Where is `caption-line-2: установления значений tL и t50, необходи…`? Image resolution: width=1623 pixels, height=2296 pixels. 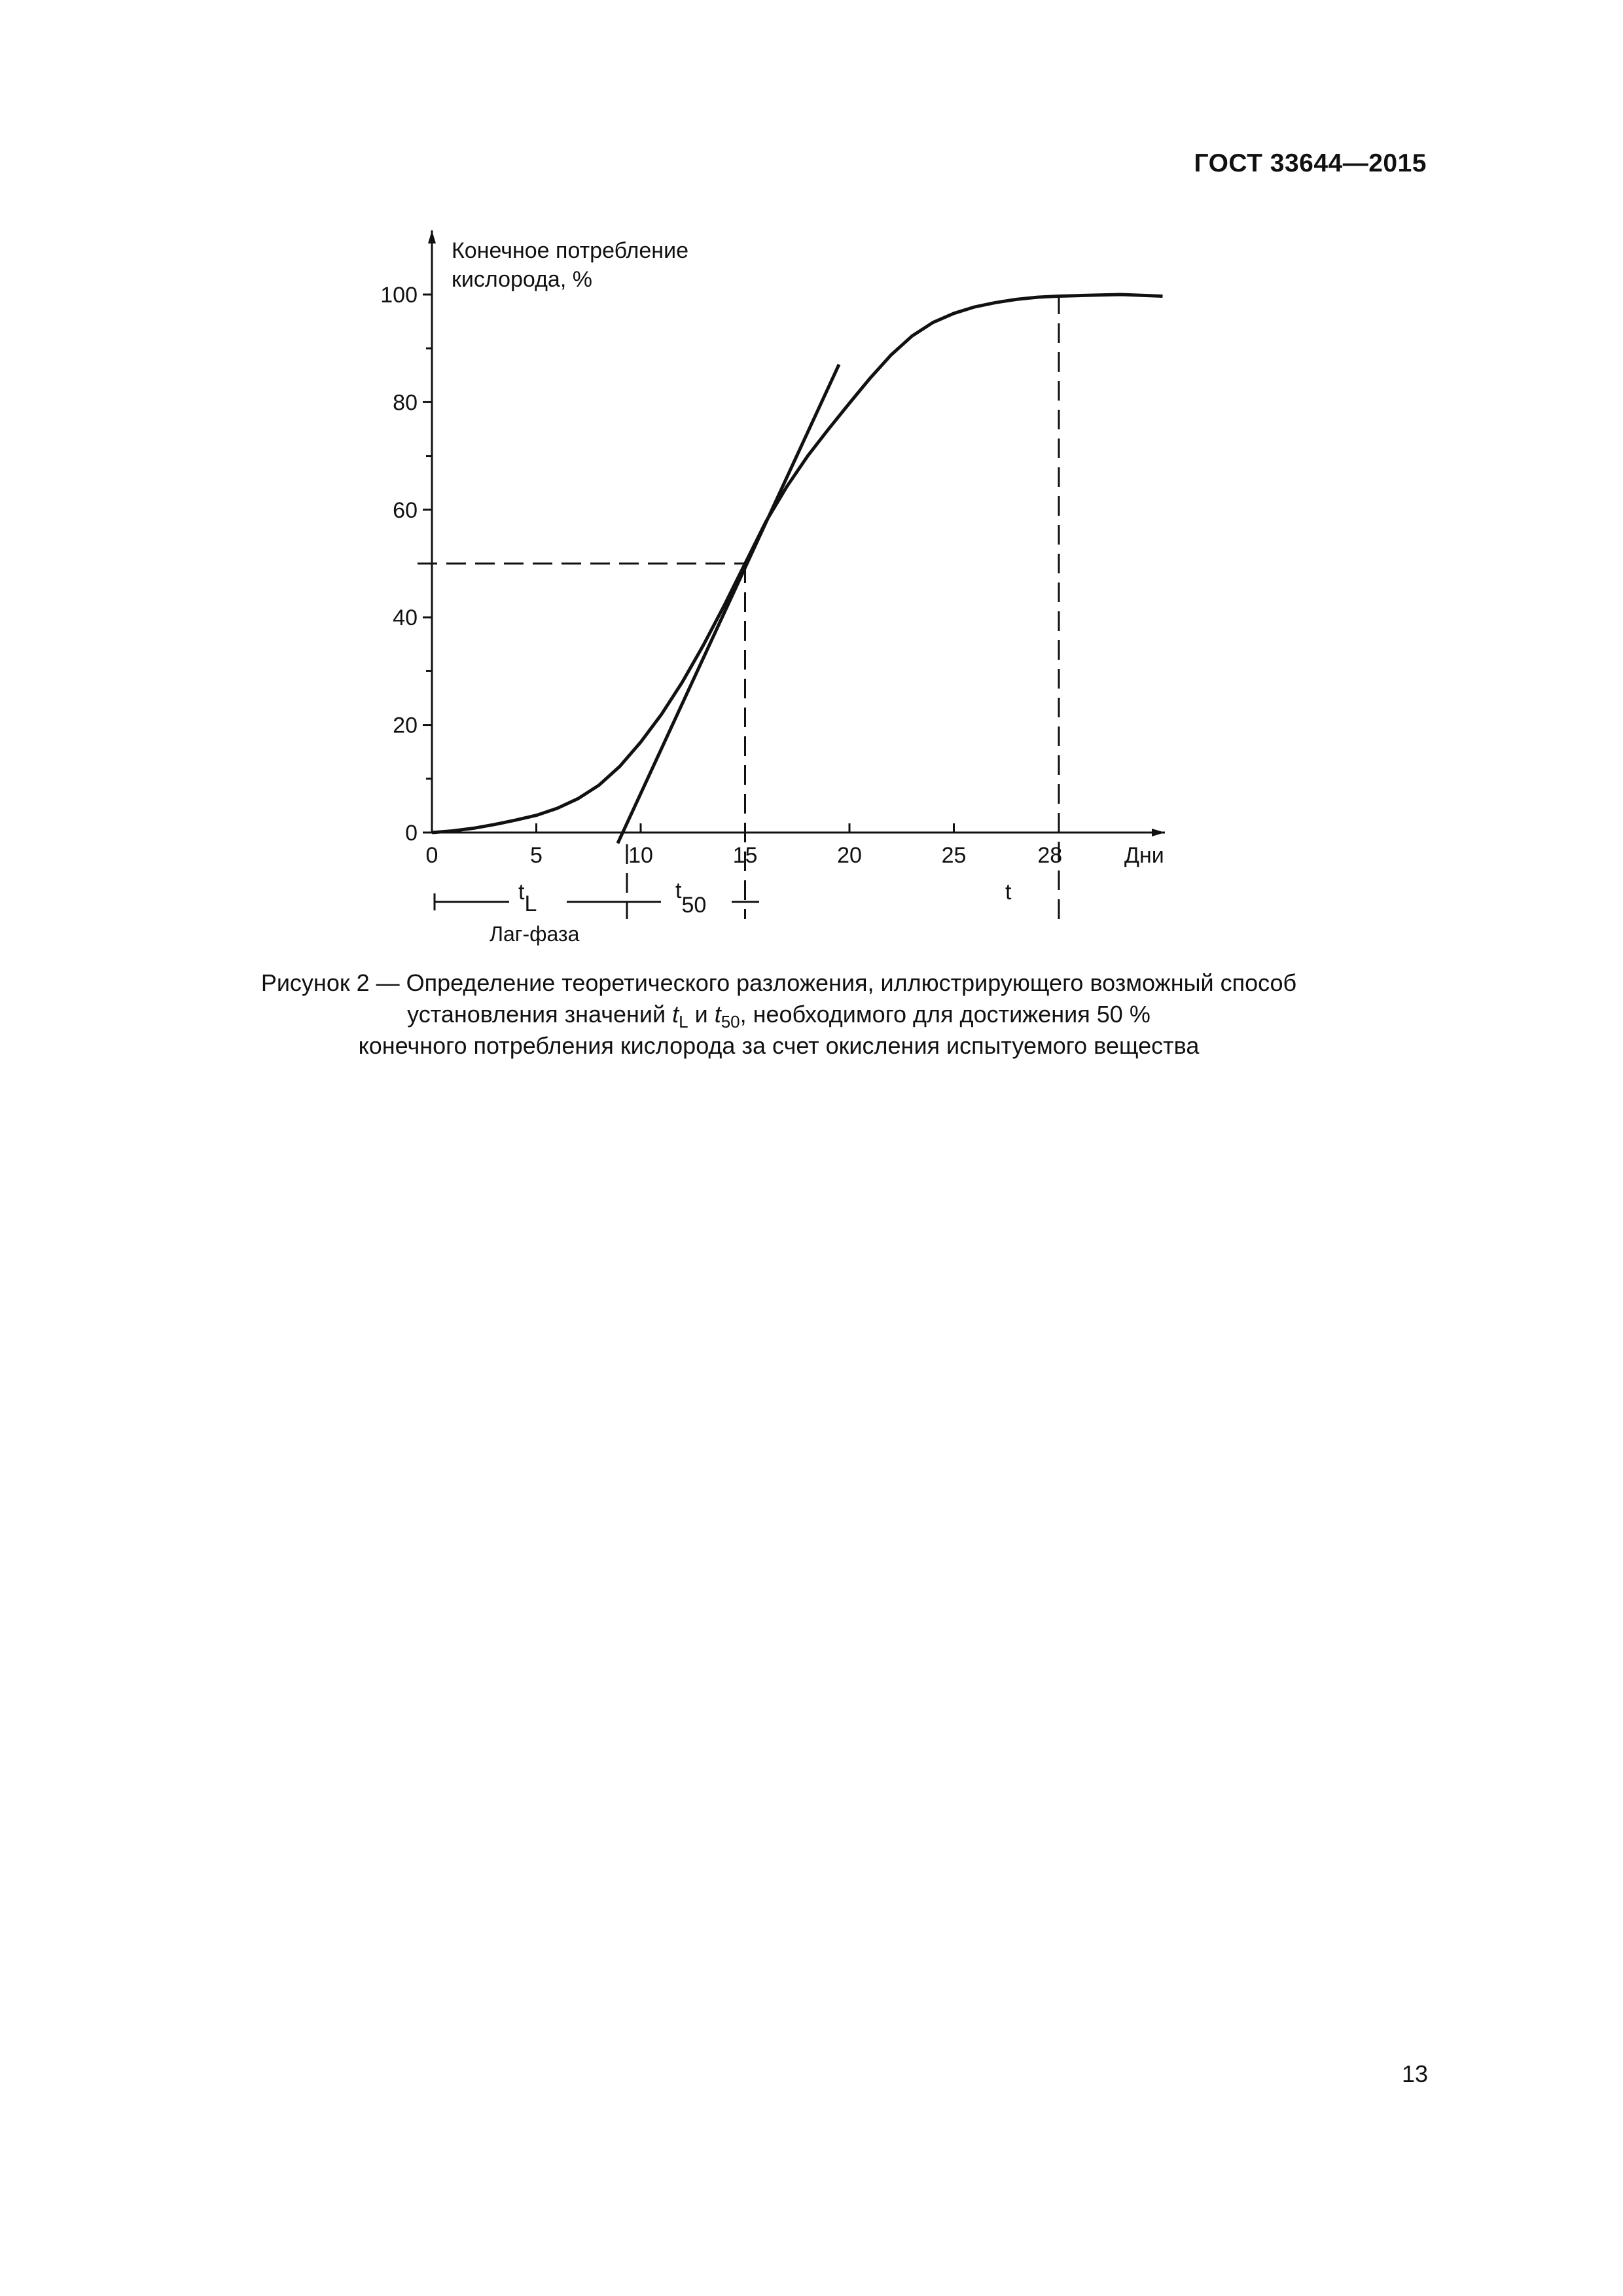
caption-line-2: установления значений tL и t50, необходи… is located at coordinates (779, 1016).